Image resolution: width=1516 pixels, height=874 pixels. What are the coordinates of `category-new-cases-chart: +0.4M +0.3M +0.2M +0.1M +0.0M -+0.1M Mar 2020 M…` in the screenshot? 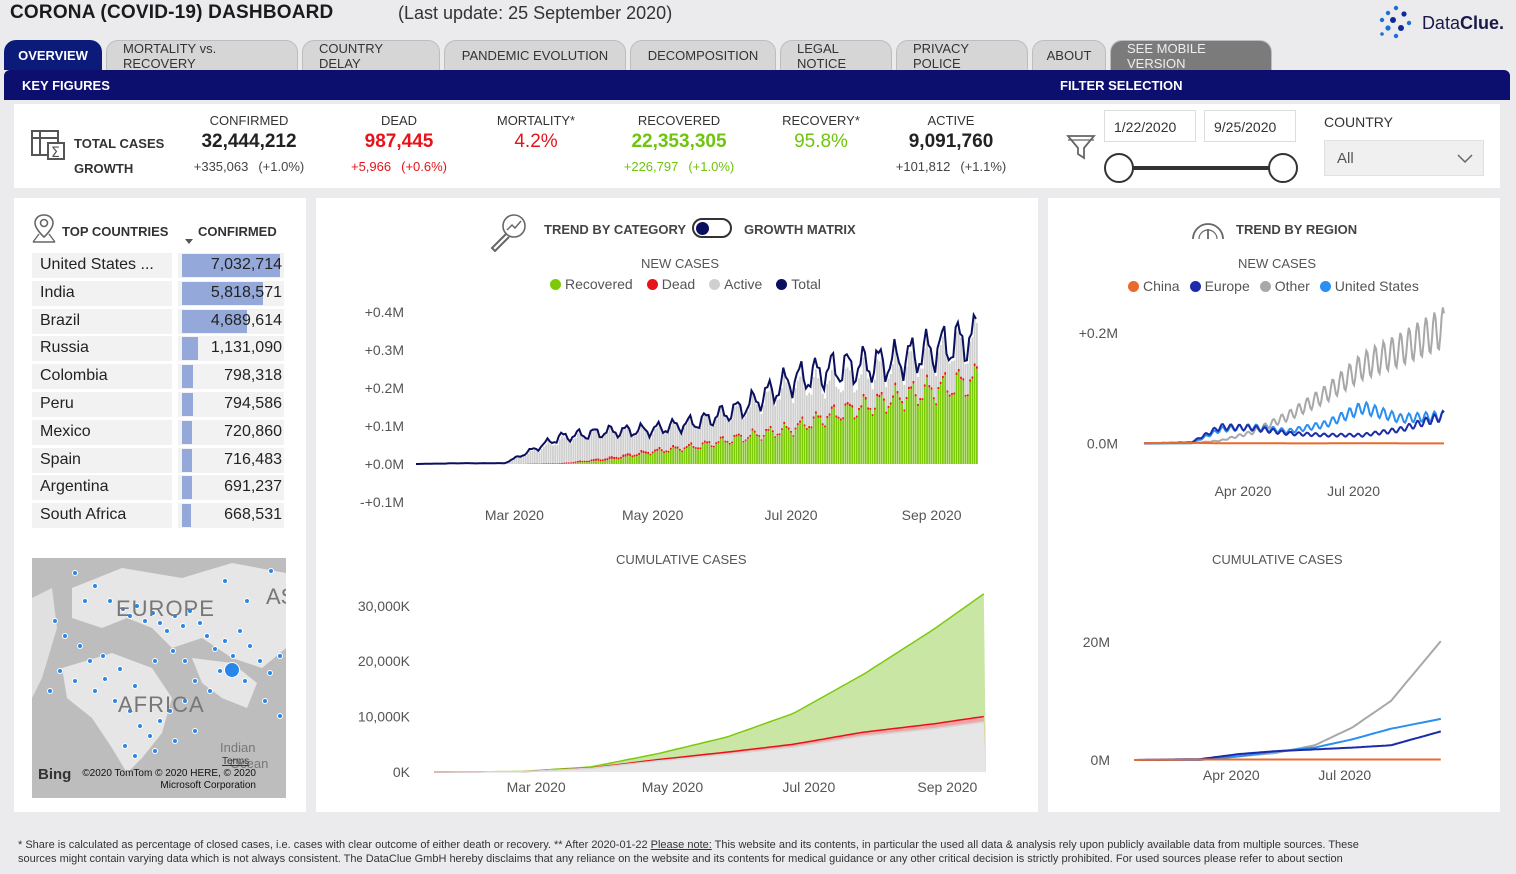 It's located at (677, 416).